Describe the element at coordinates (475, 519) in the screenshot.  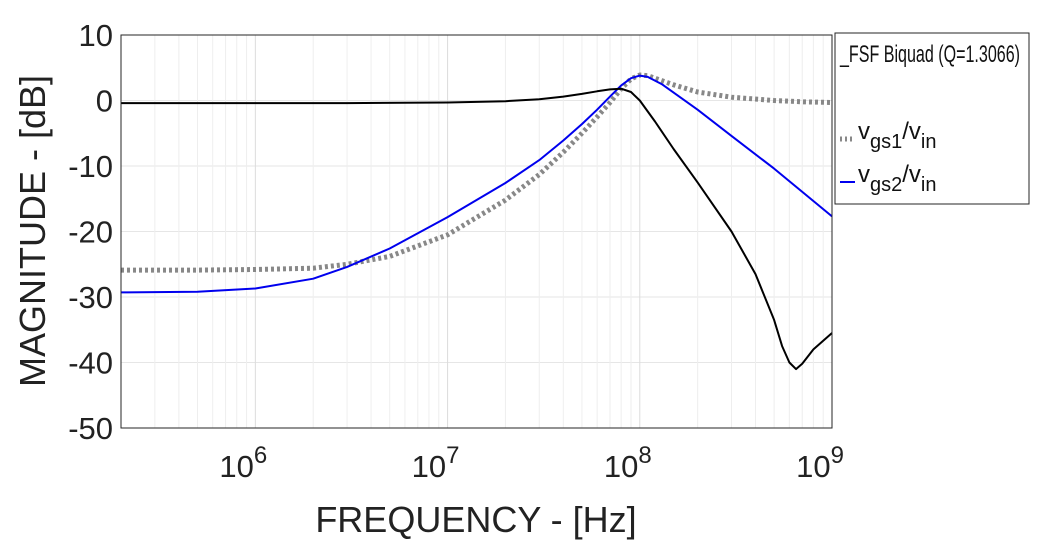
I see `x-axis-label: FREQUENCY - [Hz]` at that location.